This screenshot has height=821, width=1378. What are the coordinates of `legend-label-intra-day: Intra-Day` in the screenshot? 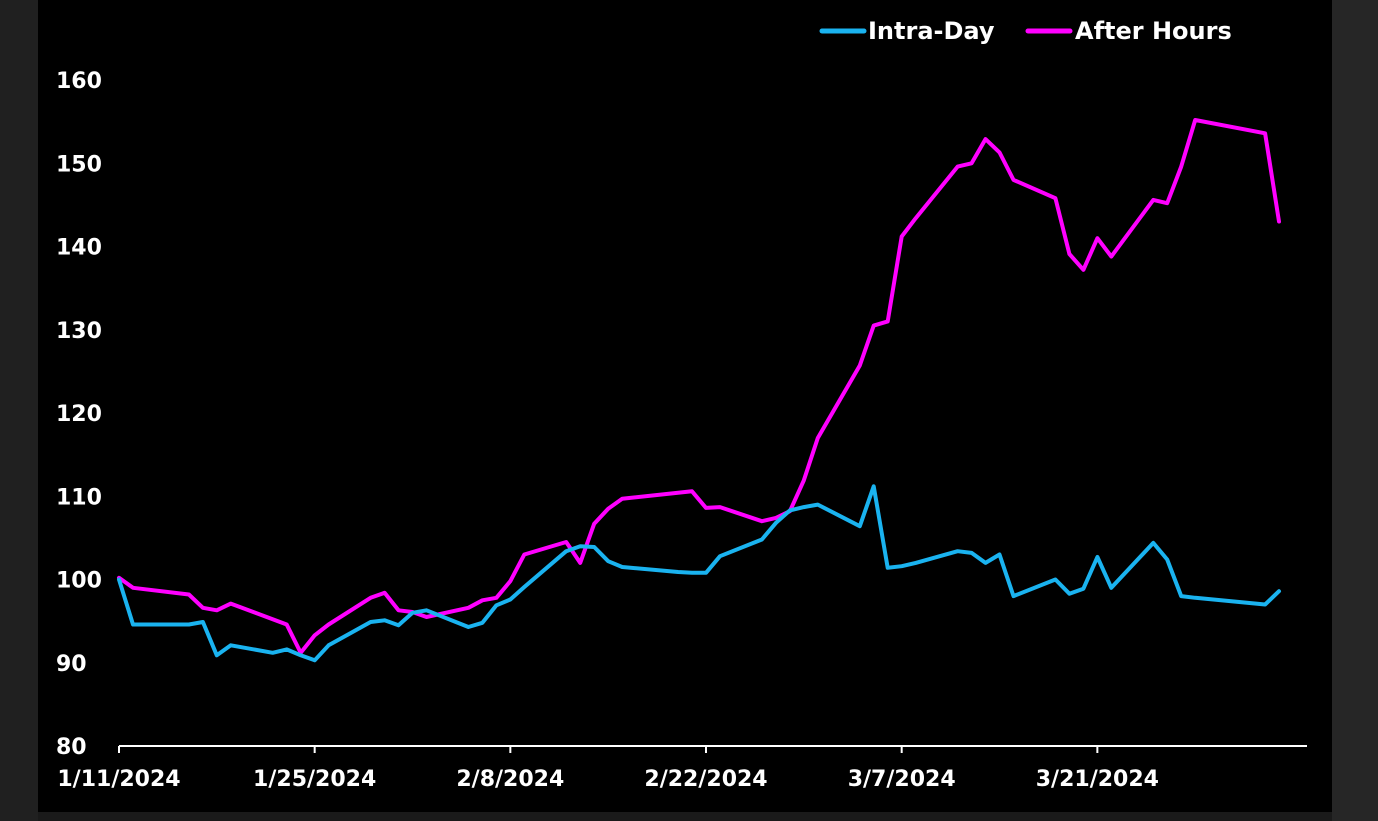 It's located at (931, 31).